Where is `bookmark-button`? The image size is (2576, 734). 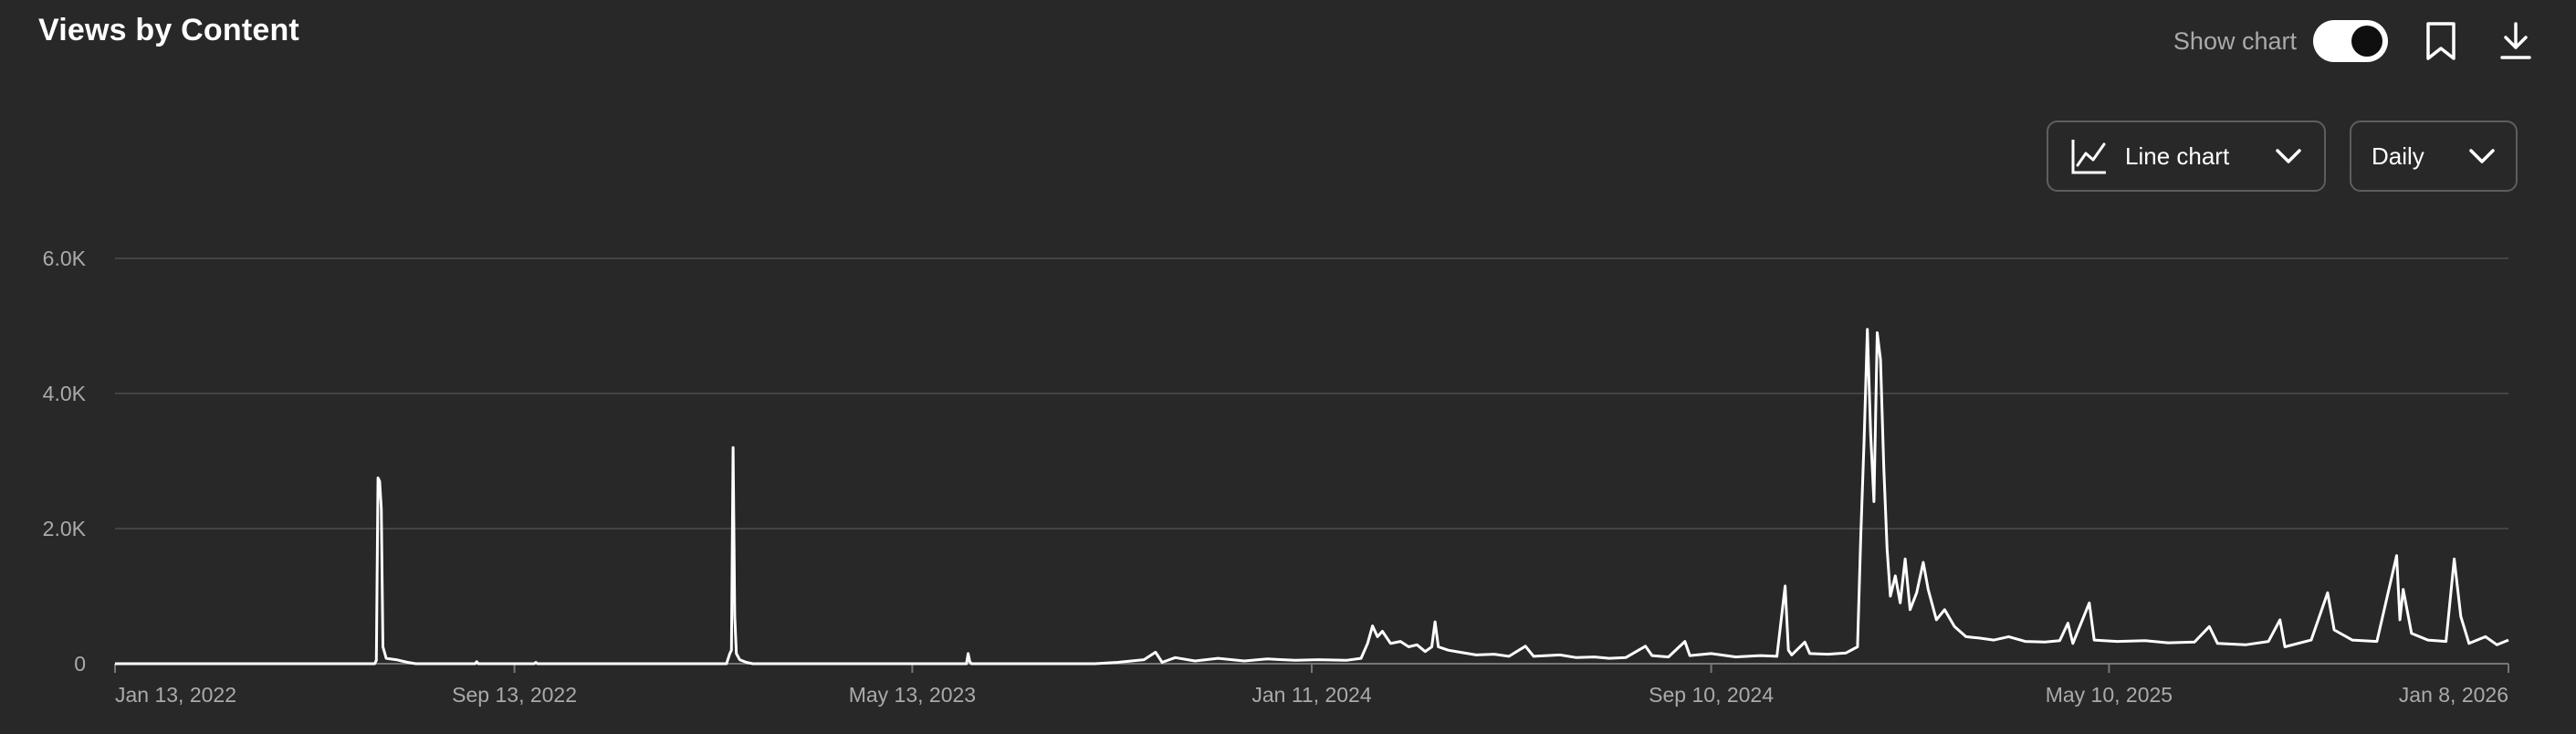
bookmark-button is located at coordinates (2441, 41).